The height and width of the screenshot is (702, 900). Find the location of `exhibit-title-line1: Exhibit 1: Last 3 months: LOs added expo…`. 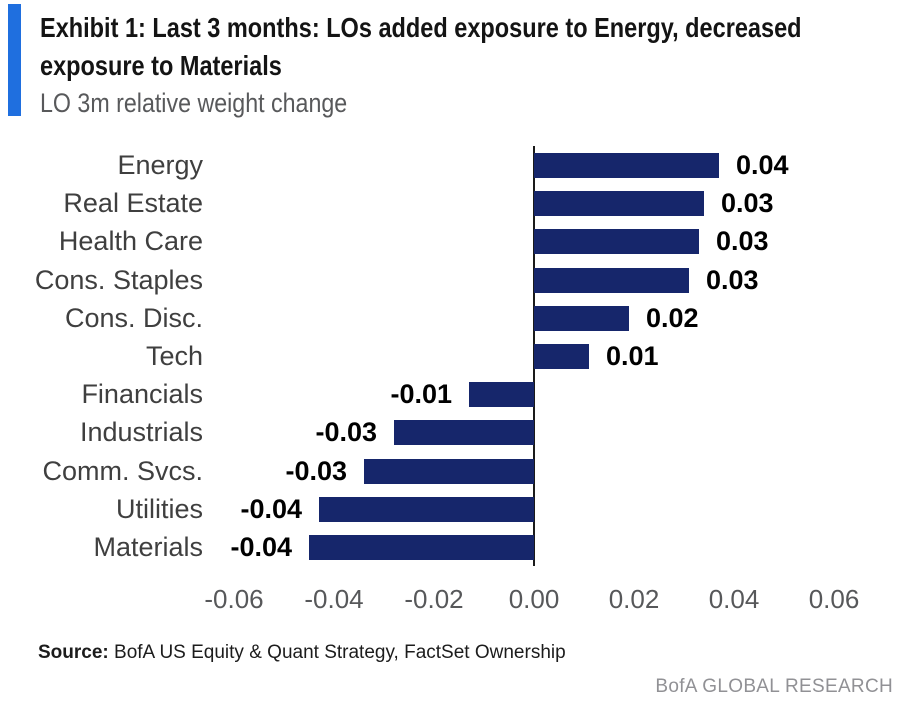

exhibit-title-line1: Exhibit 1: Last 3 months: LOs added expo… is located at coordinates (421, 27).